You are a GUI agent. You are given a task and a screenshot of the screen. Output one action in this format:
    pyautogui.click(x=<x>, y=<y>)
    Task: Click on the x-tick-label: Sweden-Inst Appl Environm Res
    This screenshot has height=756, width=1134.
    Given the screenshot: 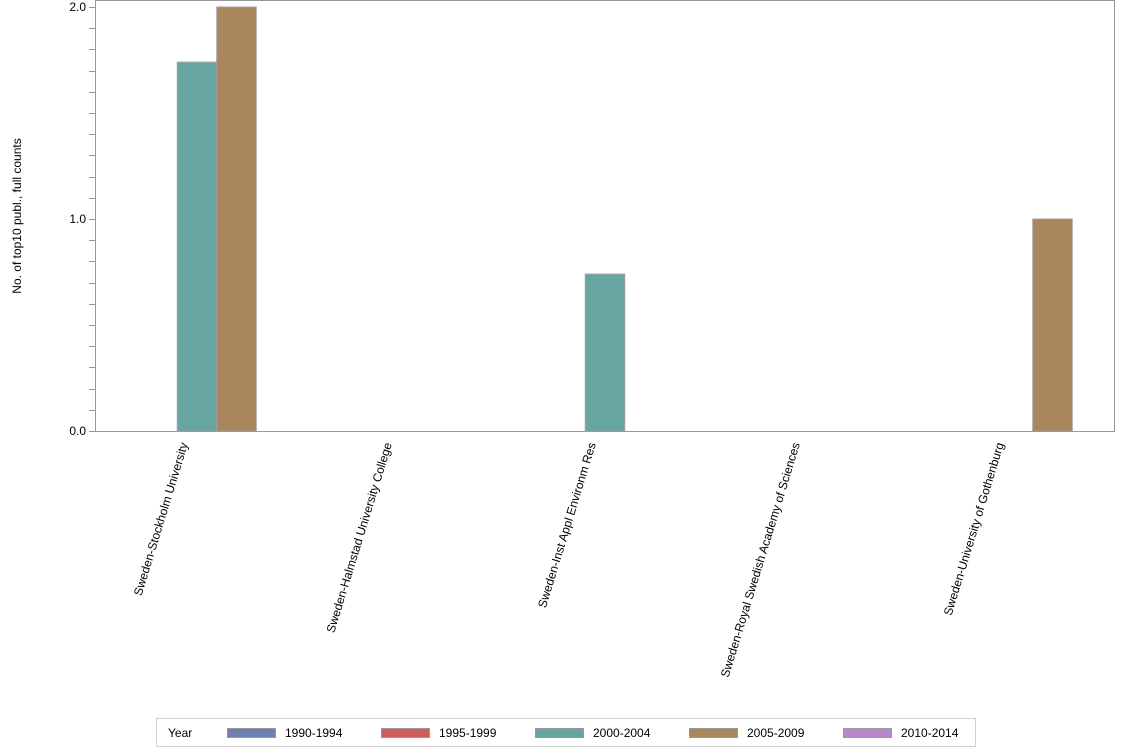 What is the action you would take?
    pyautogui.click(x=567, y=525)
    